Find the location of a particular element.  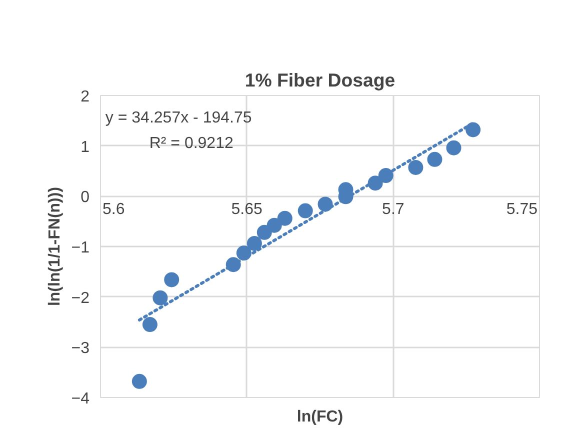

x-axis-title: ln(FC) is located at coordinates (320, 417).